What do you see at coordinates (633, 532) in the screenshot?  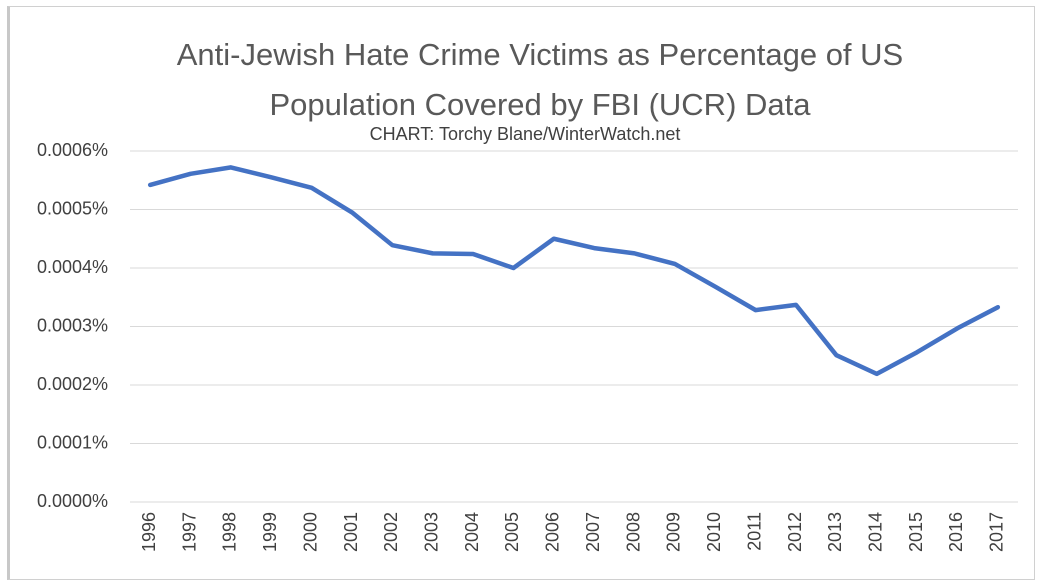 I see `x-tick-label: 2008` at bounding box center [633, 532].